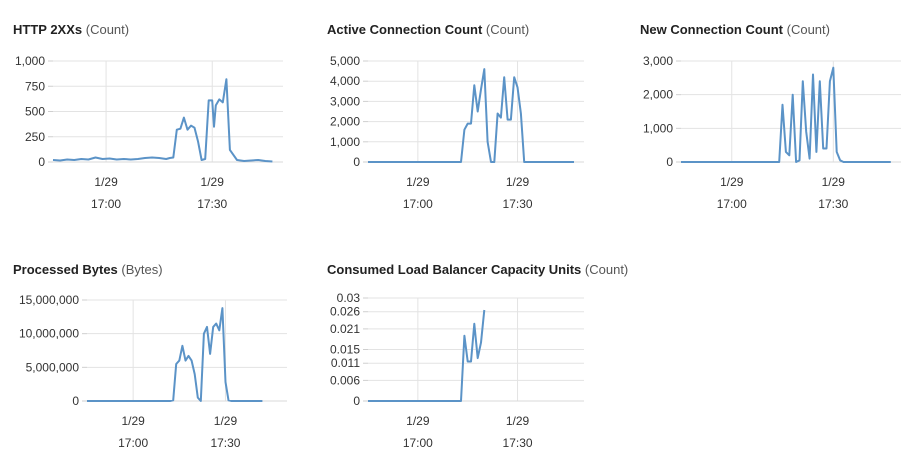 This screenshot has height=463, width=923. Describe the element at coordinates (35, 86) in the screenshot. I see `y-tick-label: 750` at that location.